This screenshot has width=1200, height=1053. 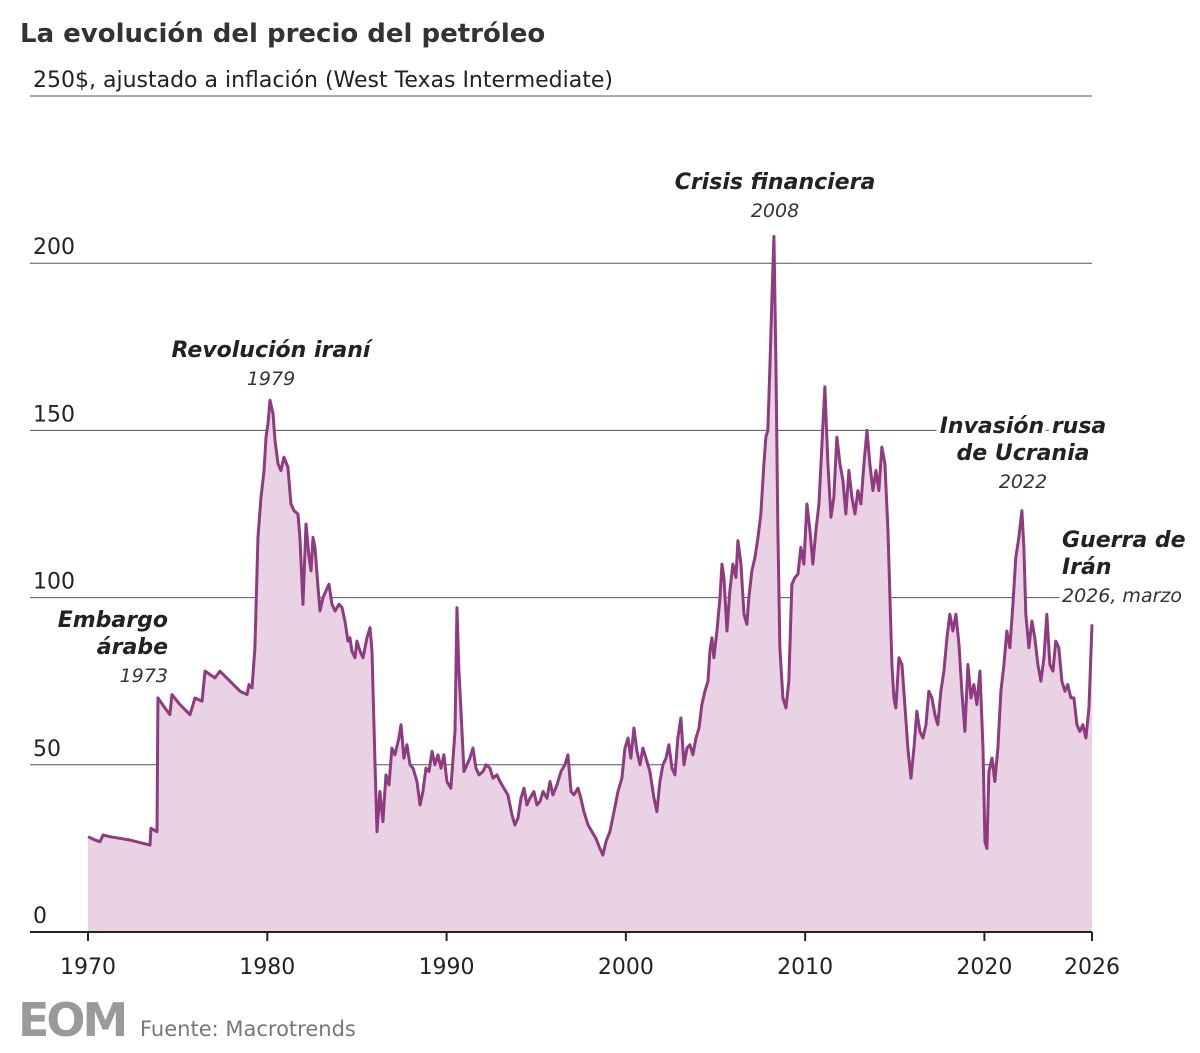 I want to click on x-tick-label: 1990, so click(x=447, y=967).